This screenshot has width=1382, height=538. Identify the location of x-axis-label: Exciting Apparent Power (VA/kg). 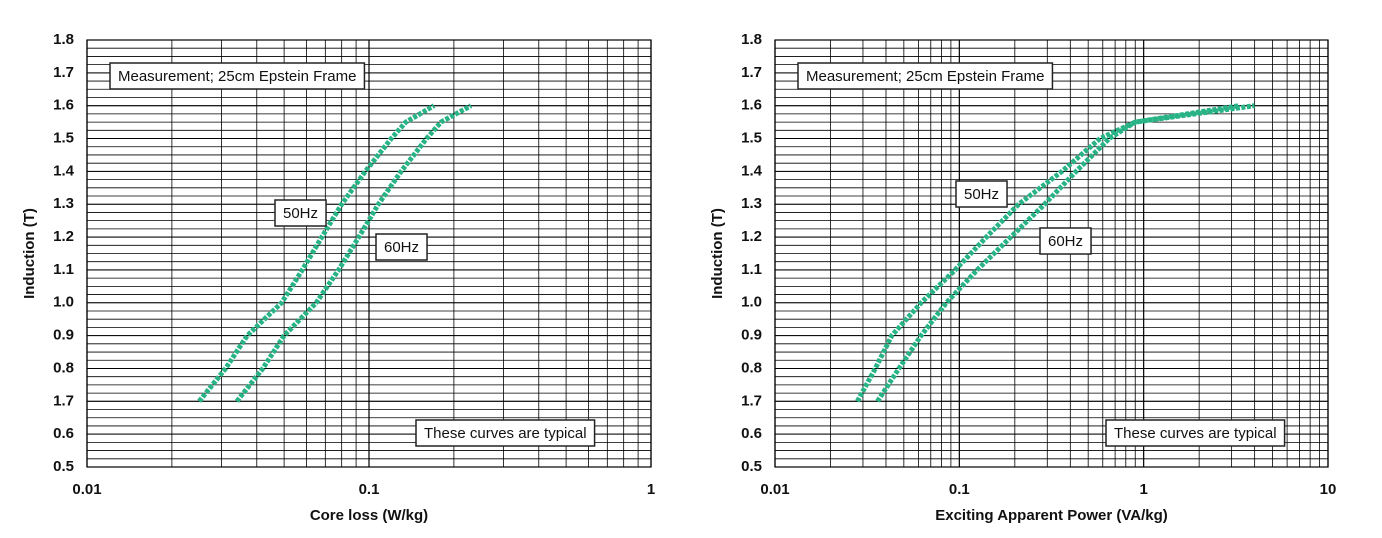
(1051, 515).